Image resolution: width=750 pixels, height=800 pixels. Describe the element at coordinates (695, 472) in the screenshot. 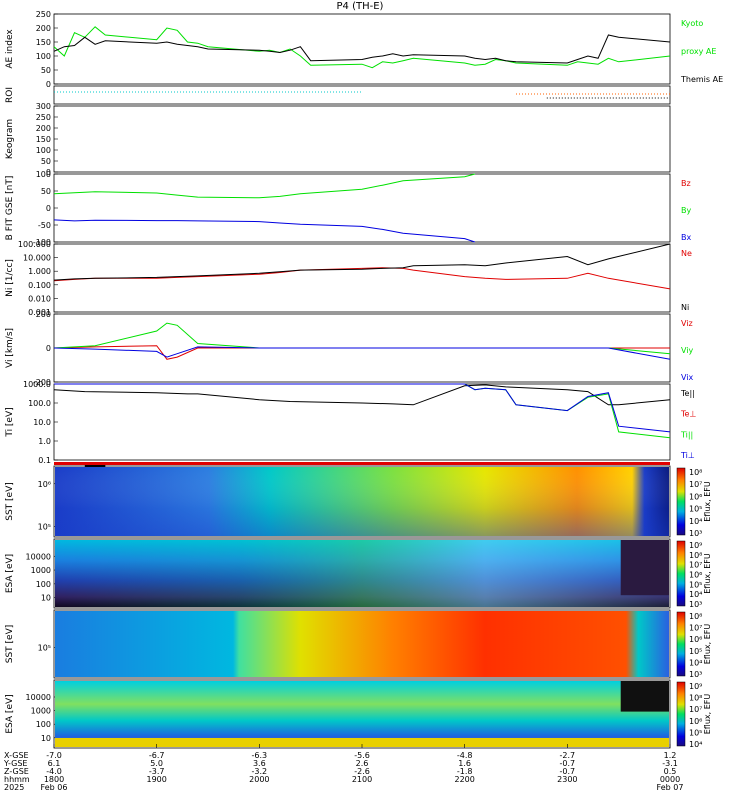

I see `sst_e-colorbar-tick: 10⁸` at that location.